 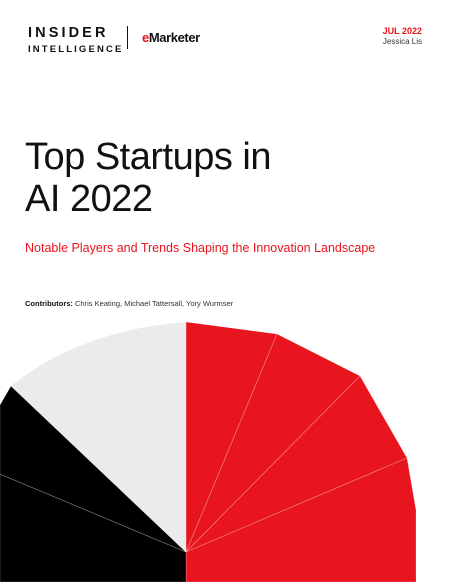 I want to click on insider-intelligence-logo: INSIDER INTELLIGENCE, so click(x=75, y=40).